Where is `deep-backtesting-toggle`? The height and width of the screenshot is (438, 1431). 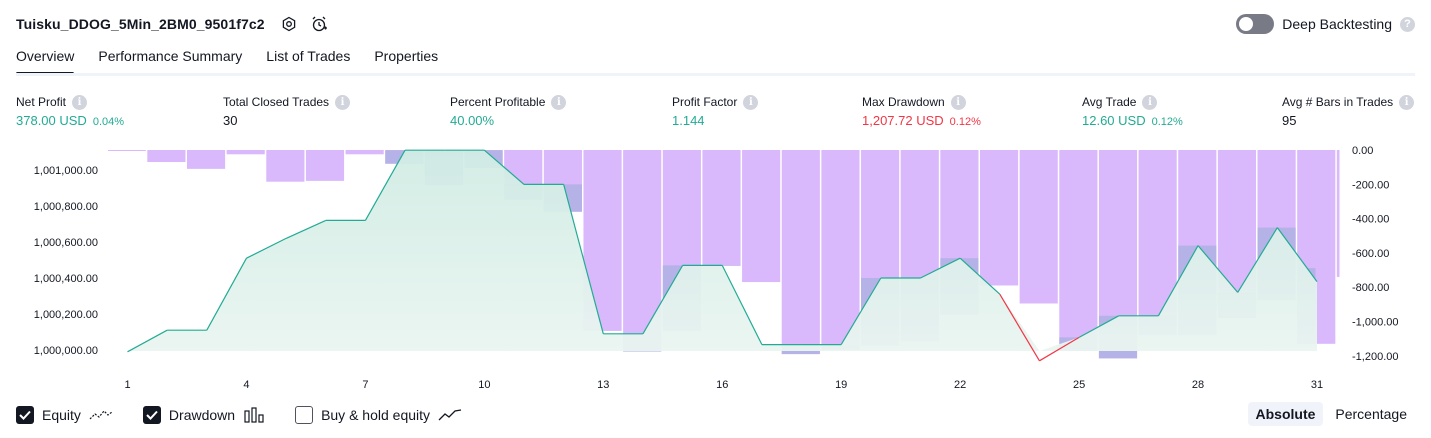 deep-backtesting-toggle is located at coordinates (1255, 24).